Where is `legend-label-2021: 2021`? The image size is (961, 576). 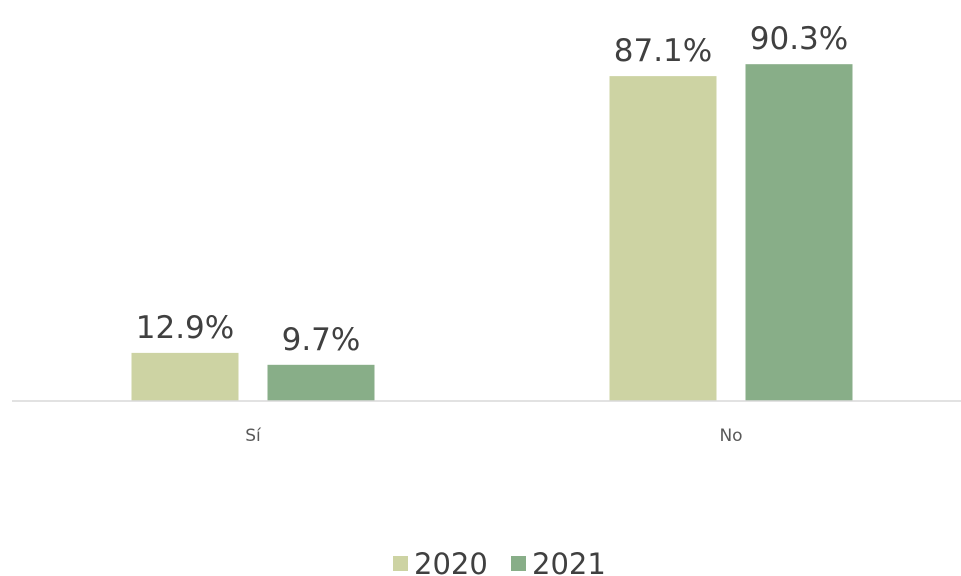 legend-label-2021: 2021 is located at coordinates (569, 561).